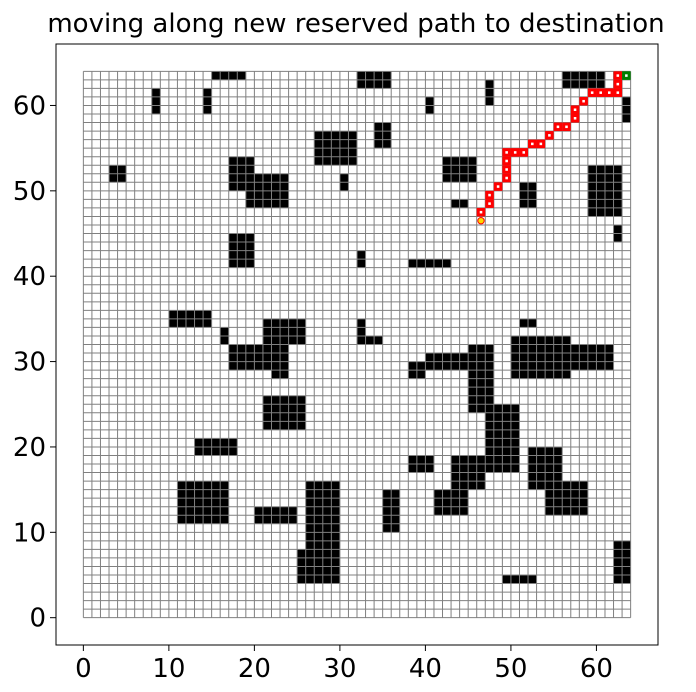  Describe the element at coordinates (29, 448) in the screenshot. I see `y-tick-label: 20` at that location.